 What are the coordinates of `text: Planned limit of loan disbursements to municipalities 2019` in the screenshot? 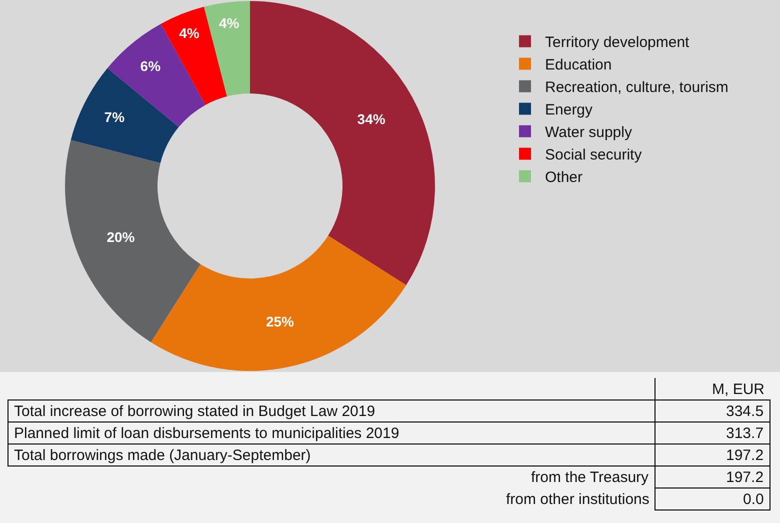 It's located at (207, 433).